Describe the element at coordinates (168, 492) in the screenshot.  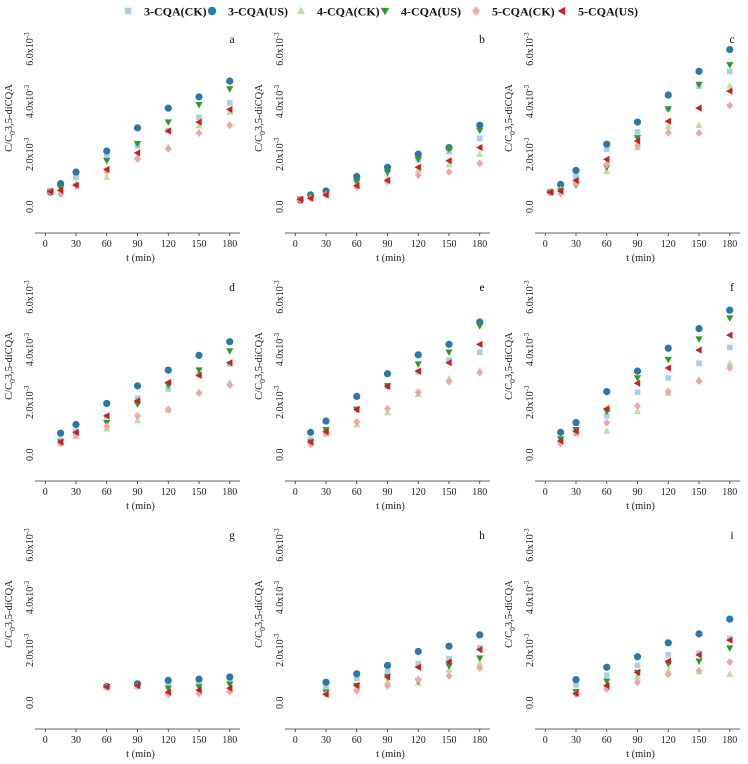
I see `x-tick-label: 120` at that location.